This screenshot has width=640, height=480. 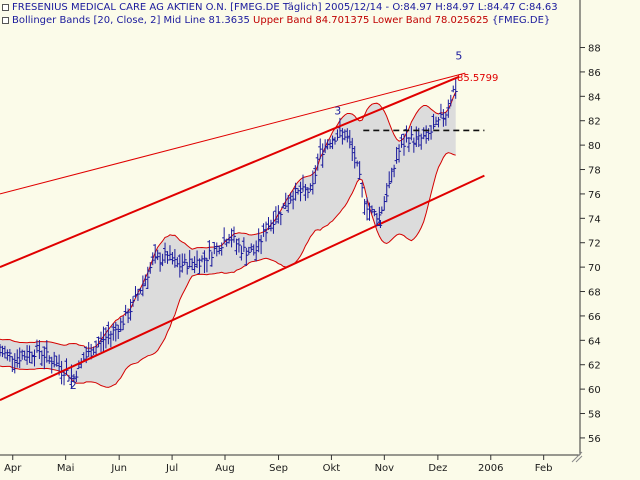 What do you see at coordinates (437, 468) in the screenshot?
I see `x-tick-label: Dez` at bounding box center [437, 468].